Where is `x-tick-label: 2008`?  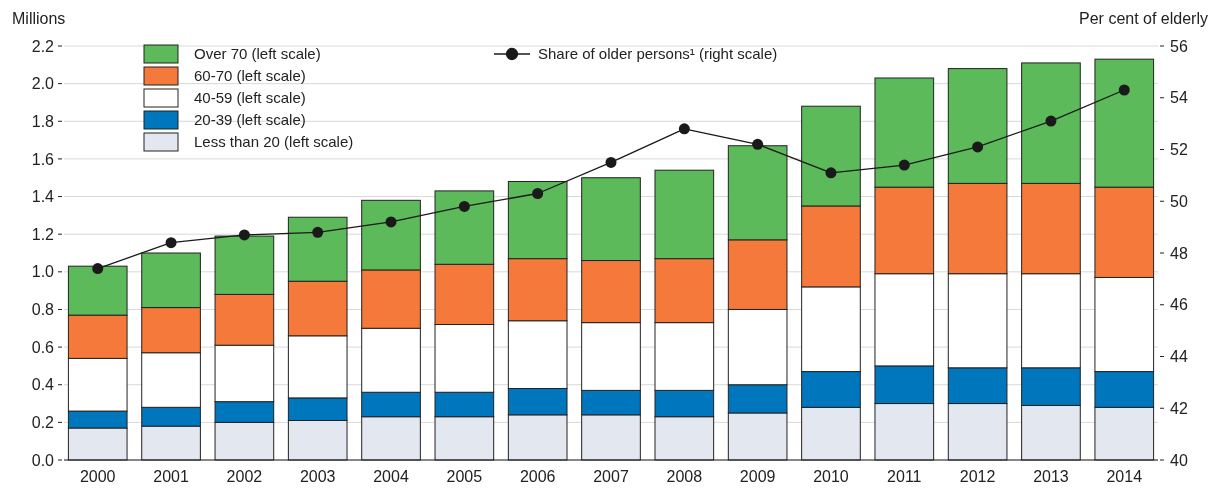 x-tick-label: 2008 is located at coordinates (684, 476).